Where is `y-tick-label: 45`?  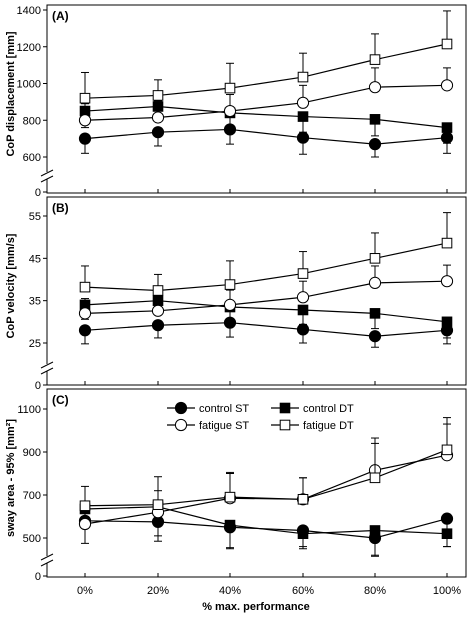
y-tick-label: 45 is located at coordinates (35, 259).